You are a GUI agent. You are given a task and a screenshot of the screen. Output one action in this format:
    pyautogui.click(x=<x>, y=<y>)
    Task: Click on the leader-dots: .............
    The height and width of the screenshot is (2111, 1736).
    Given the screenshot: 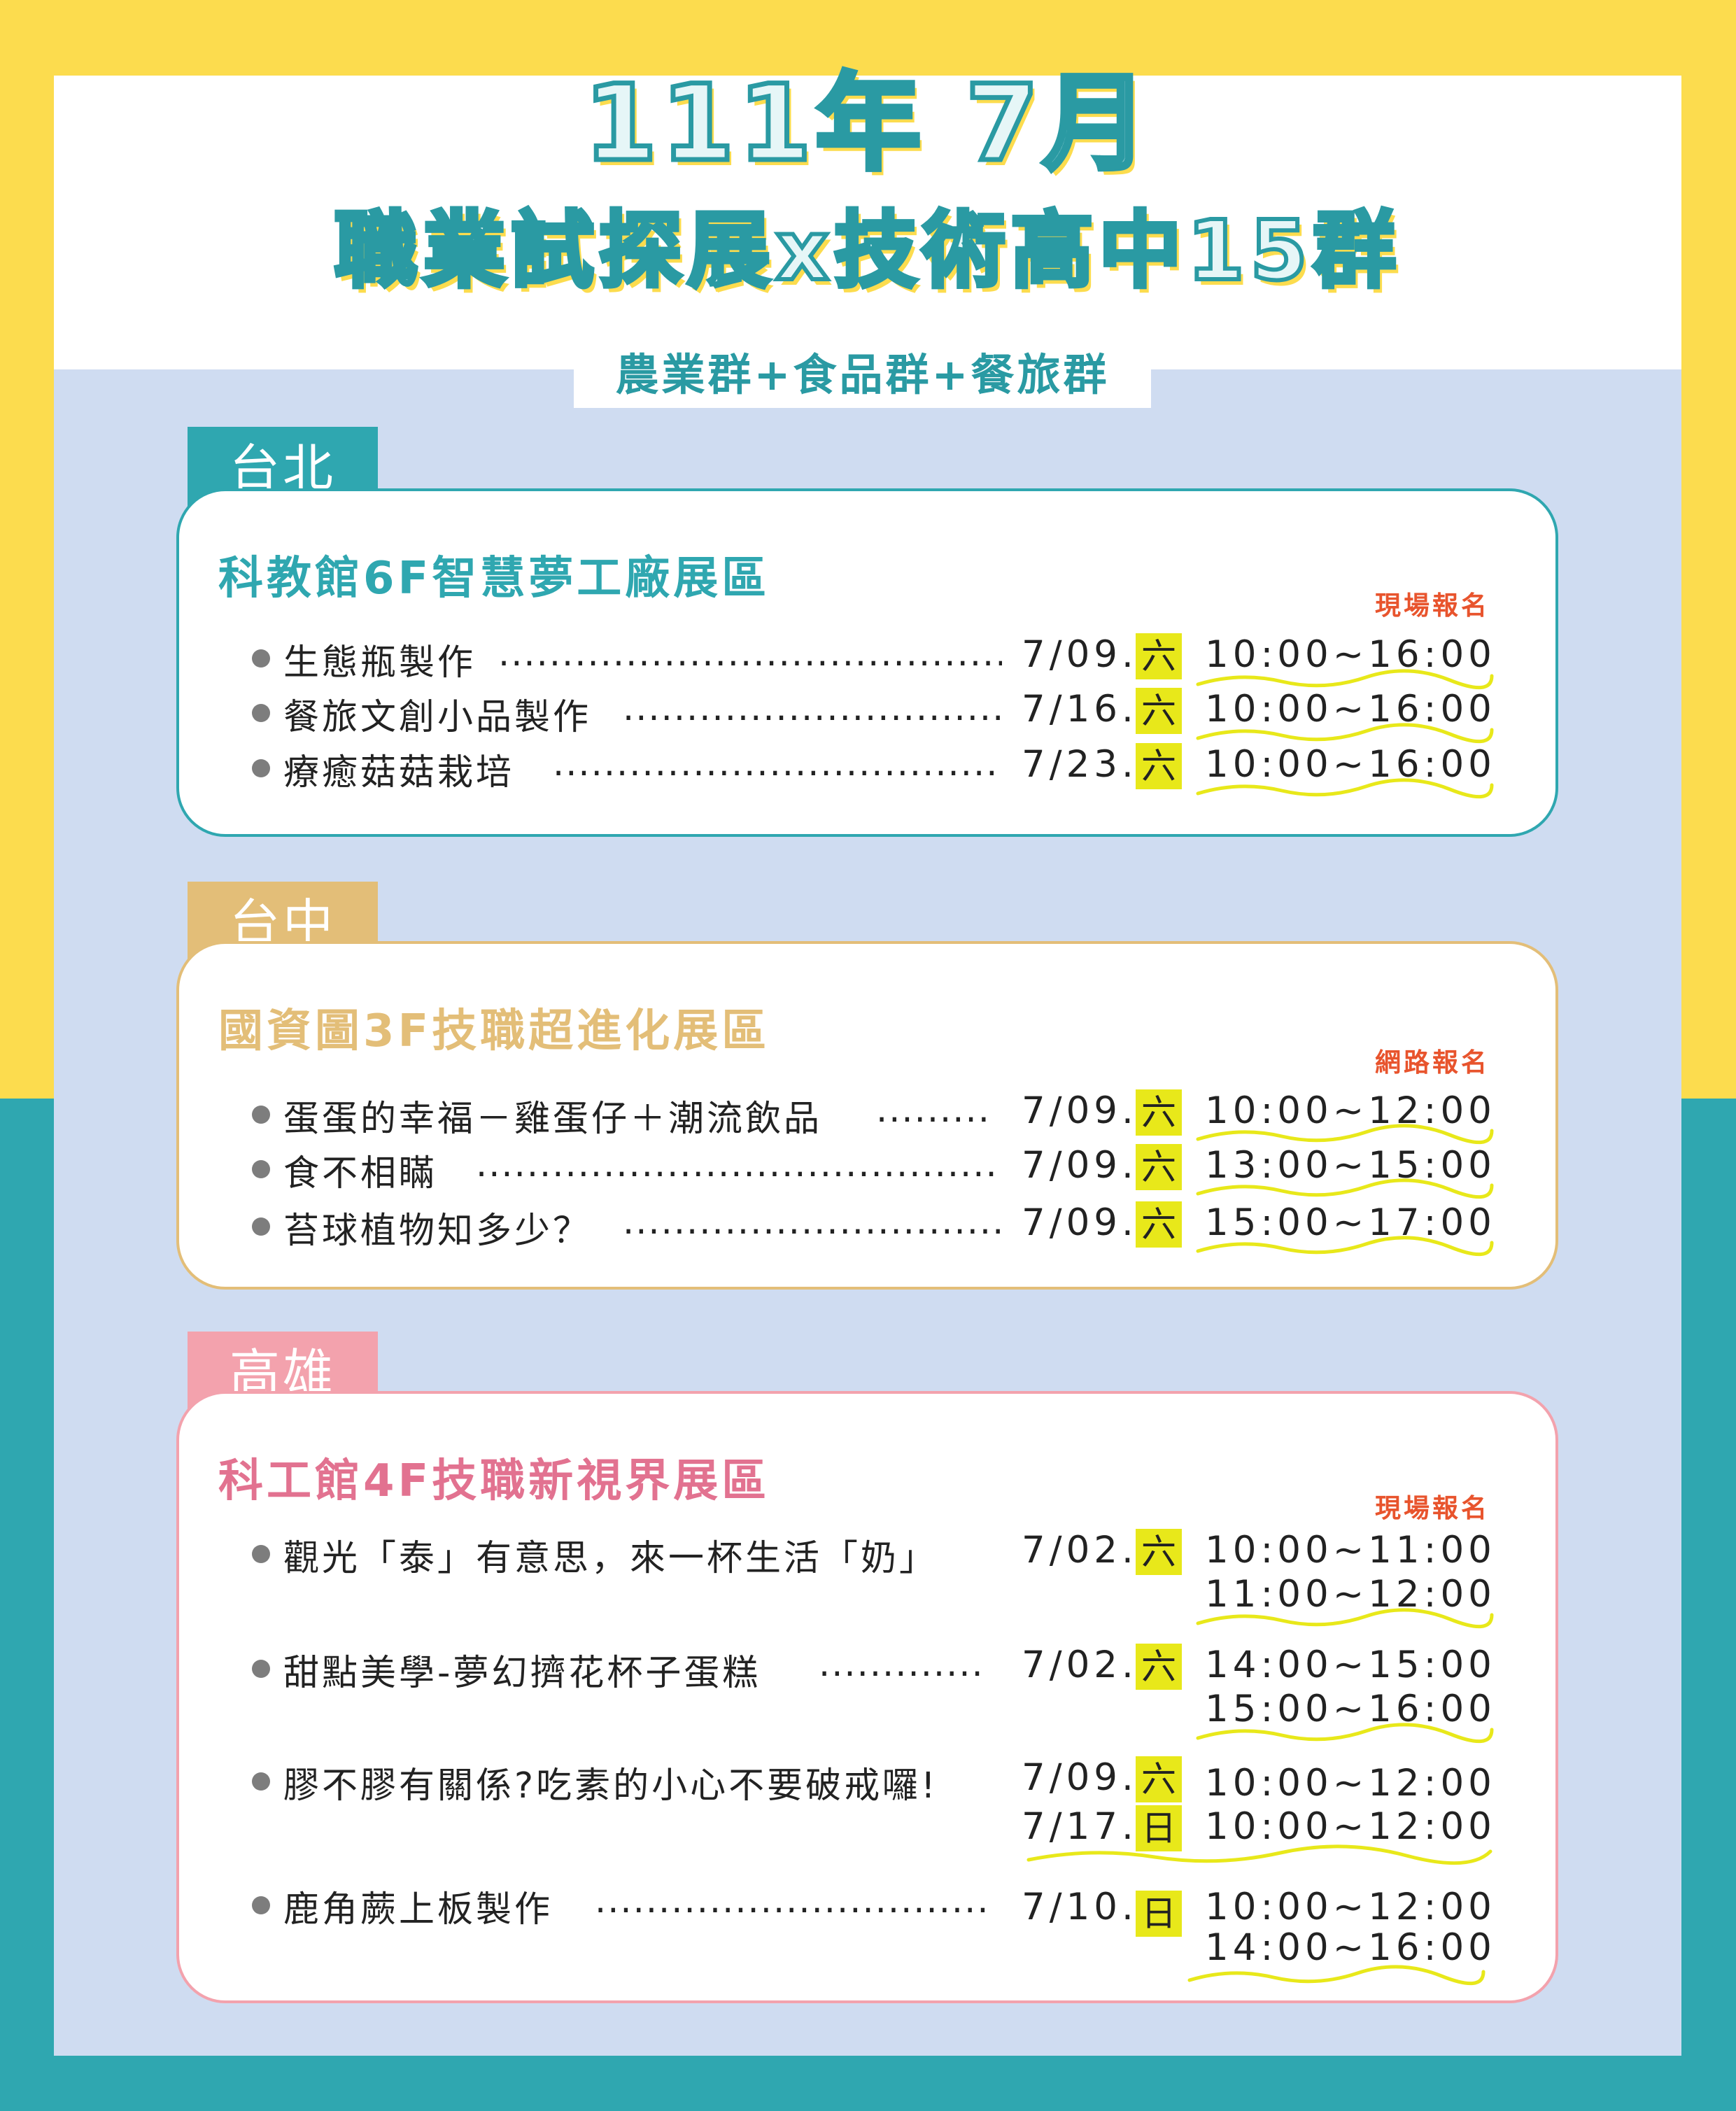 What is the action you would take?
    pyautogui.click(x=902, y=1665)
    